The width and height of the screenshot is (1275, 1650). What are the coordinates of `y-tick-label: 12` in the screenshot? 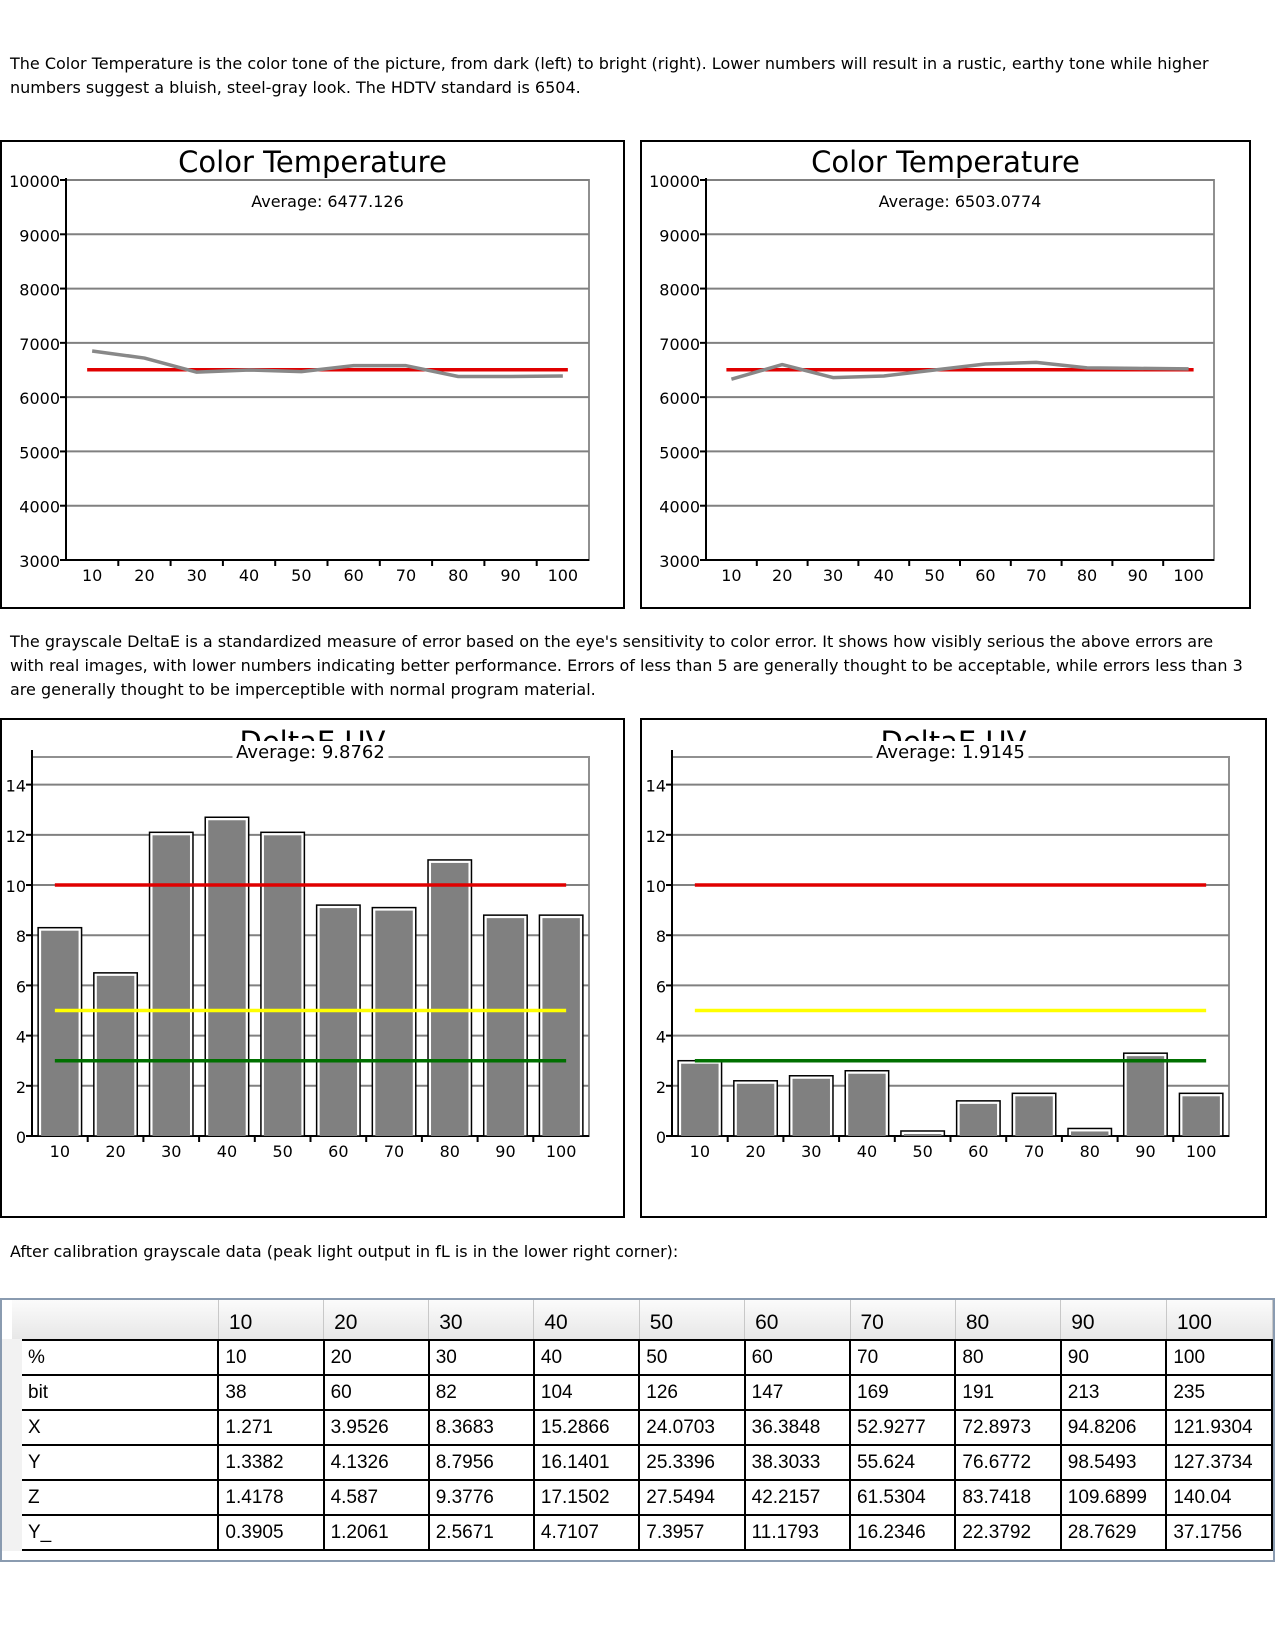 It's located at (16, 836).